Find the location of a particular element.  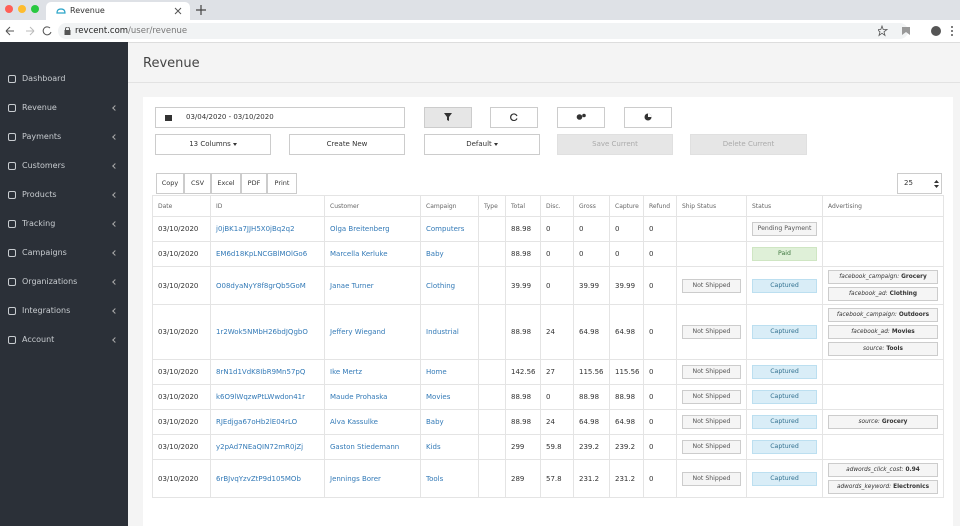

sidebar-item: Integrations is located at coordinates (64, 311).